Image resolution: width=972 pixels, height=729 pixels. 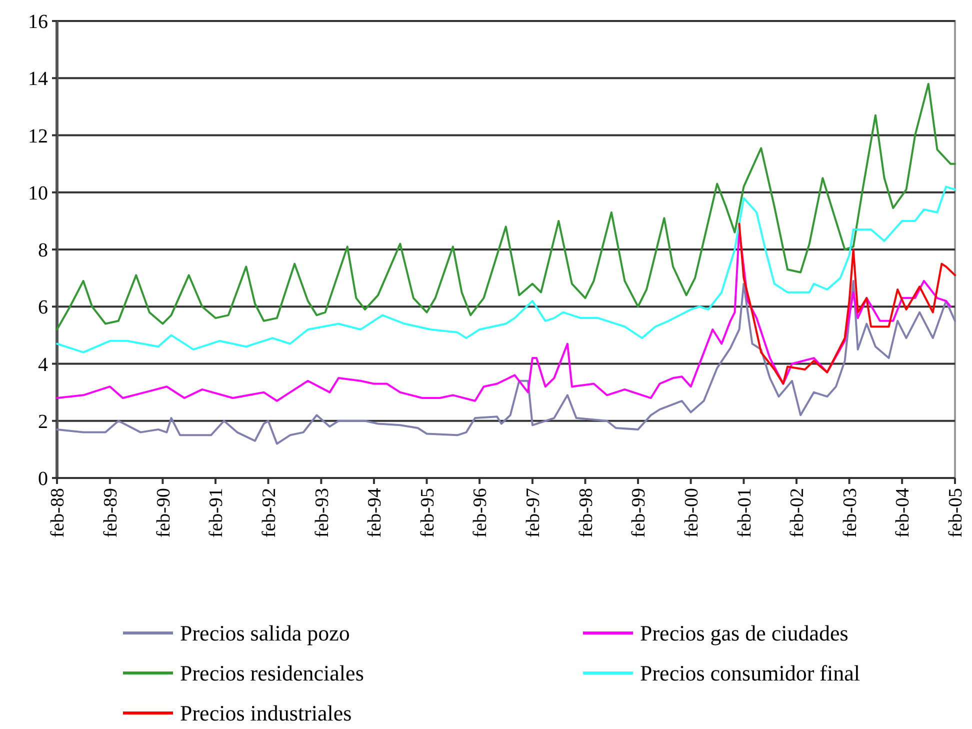 I want to click on y-tick-label: 16, so click(x=38, y=22).